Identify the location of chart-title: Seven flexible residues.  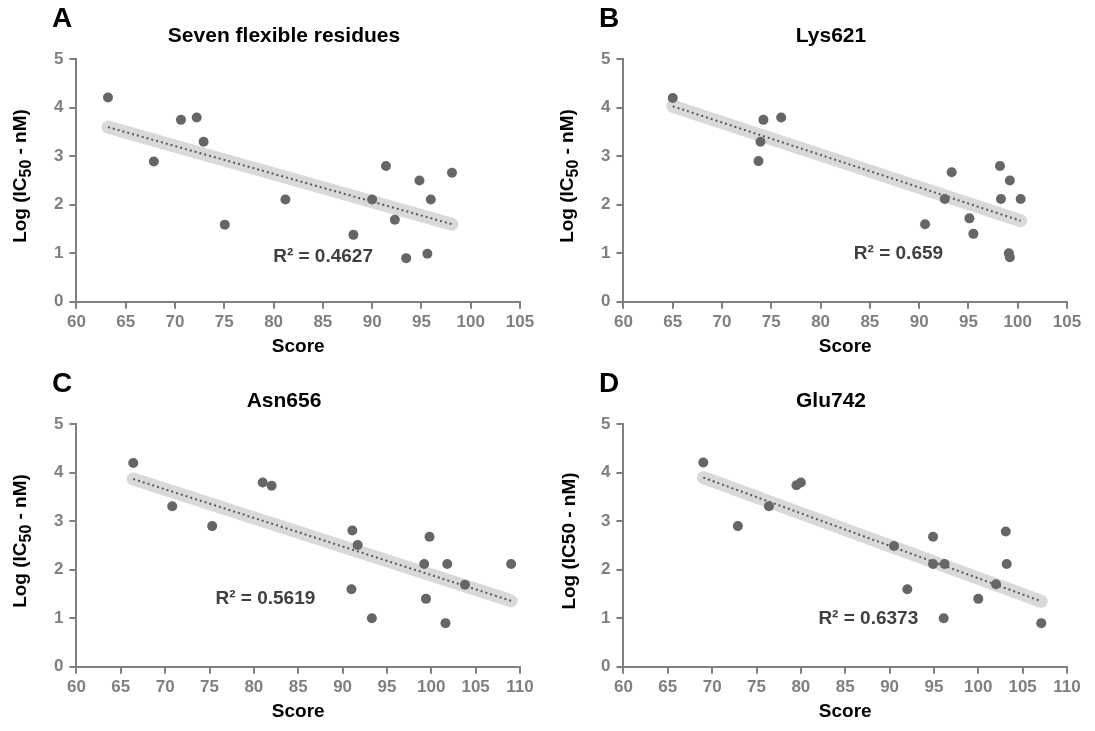
(284, 35).